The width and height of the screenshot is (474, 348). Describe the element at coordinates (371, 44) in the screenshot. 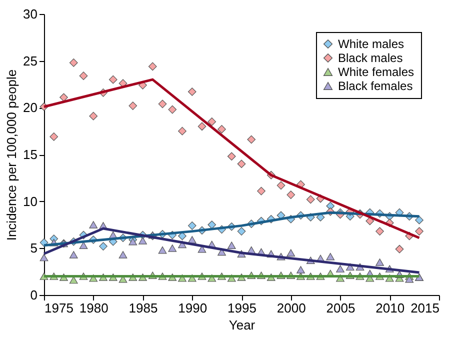

I see `legend-label: White males` at that location.